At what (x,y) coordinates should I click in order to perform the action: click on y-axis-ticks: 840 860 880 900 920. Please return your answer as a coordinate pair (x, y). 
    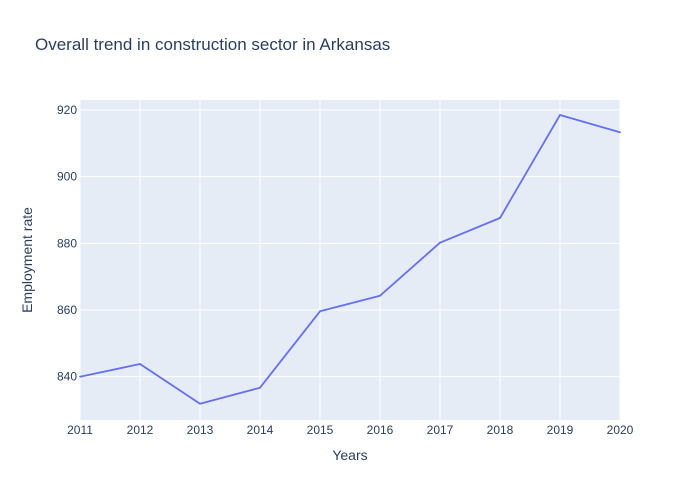
    Looking at the image, I should click on (67, 243).